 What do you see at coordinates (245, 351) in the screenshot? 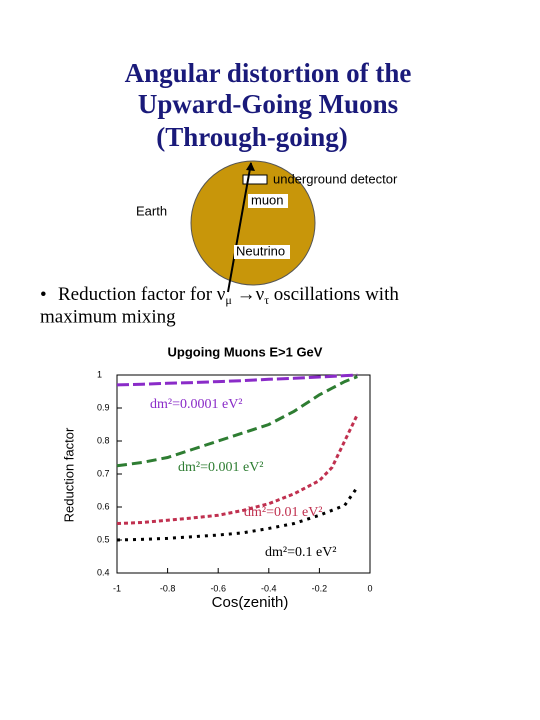
I see `chart-title: Upgoing Muons E>1 GeV` at bounding box center [245, 351].